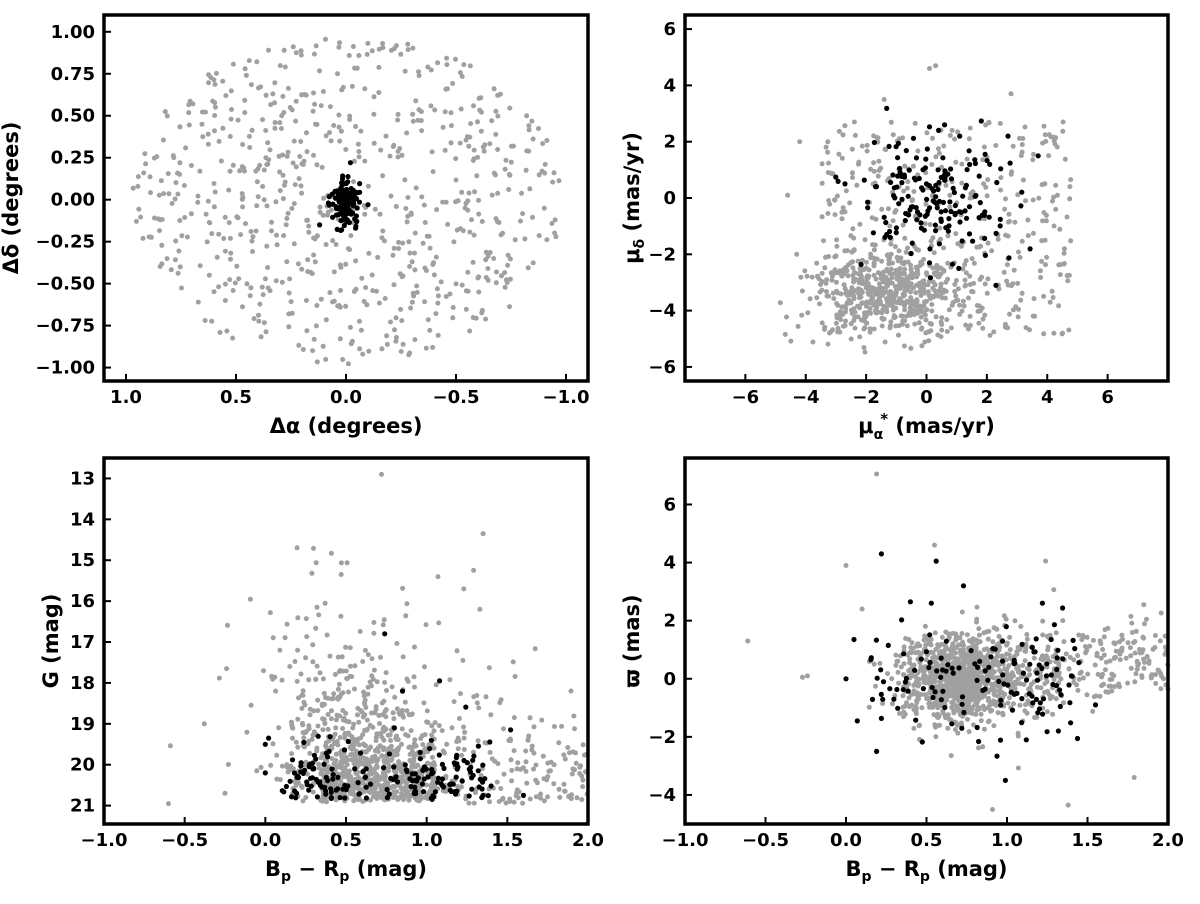  What do you see at coordinates (346, 426) in the screenshot?
I see `x-axis-label: Δα (degrees)` at bounding box center [346, 426].